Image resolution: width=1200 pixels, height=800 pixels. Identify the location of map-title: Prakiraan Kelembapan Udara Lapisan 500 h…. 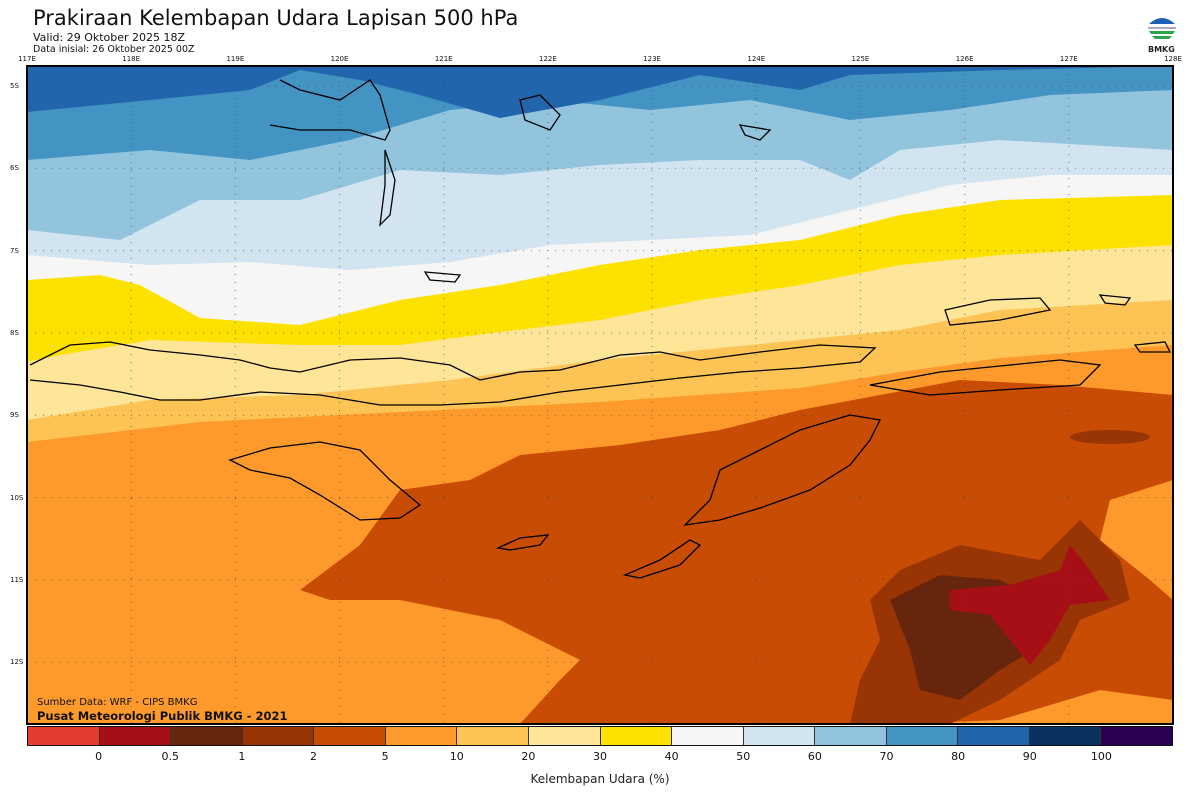
(276, 18).